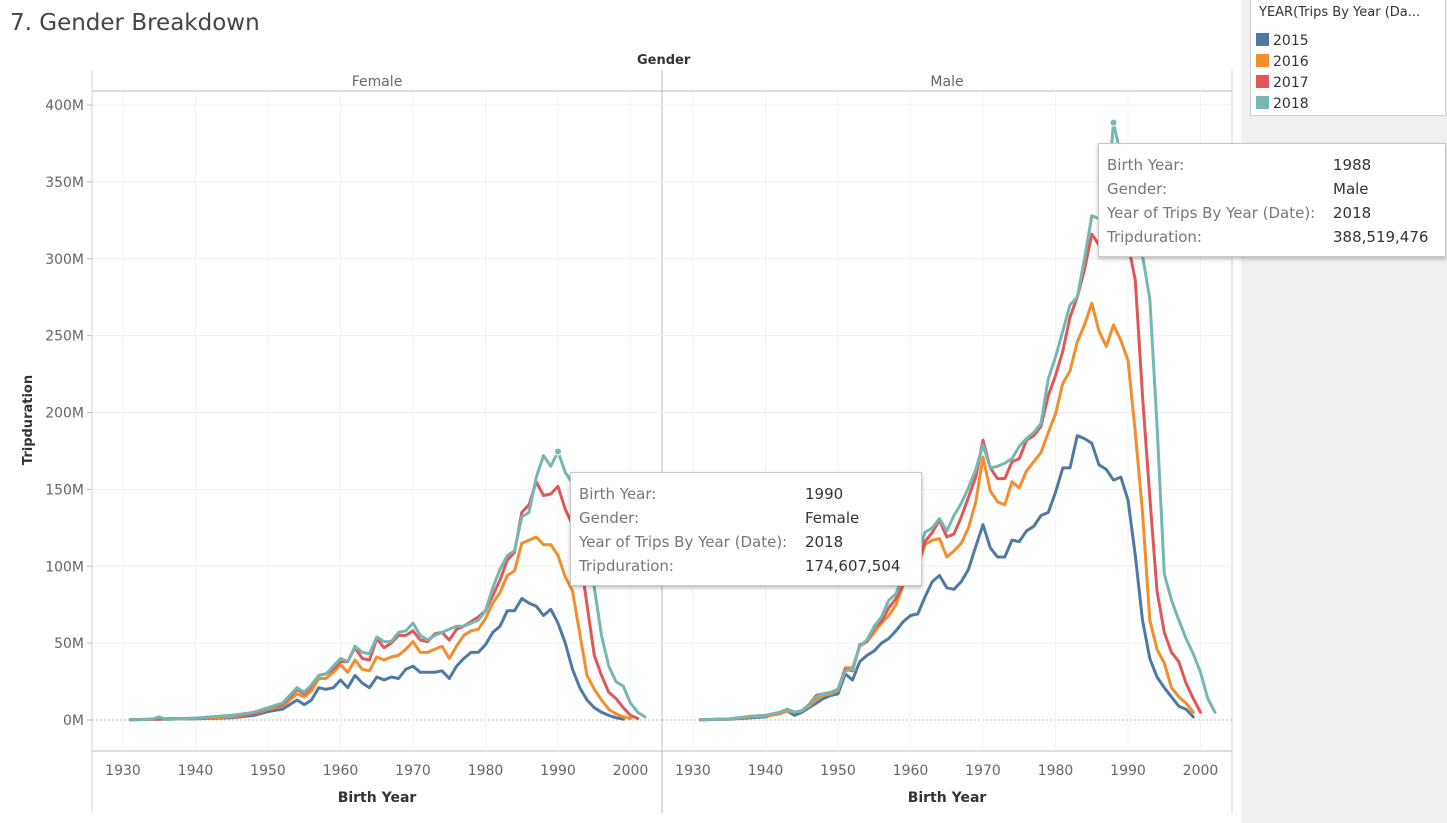 Image resolution: width=1447 pixels, height=823 pixels. Describe the element at coordinates (64, 490) in the screenshot. I see `y-tick-label: 150M` at that location.